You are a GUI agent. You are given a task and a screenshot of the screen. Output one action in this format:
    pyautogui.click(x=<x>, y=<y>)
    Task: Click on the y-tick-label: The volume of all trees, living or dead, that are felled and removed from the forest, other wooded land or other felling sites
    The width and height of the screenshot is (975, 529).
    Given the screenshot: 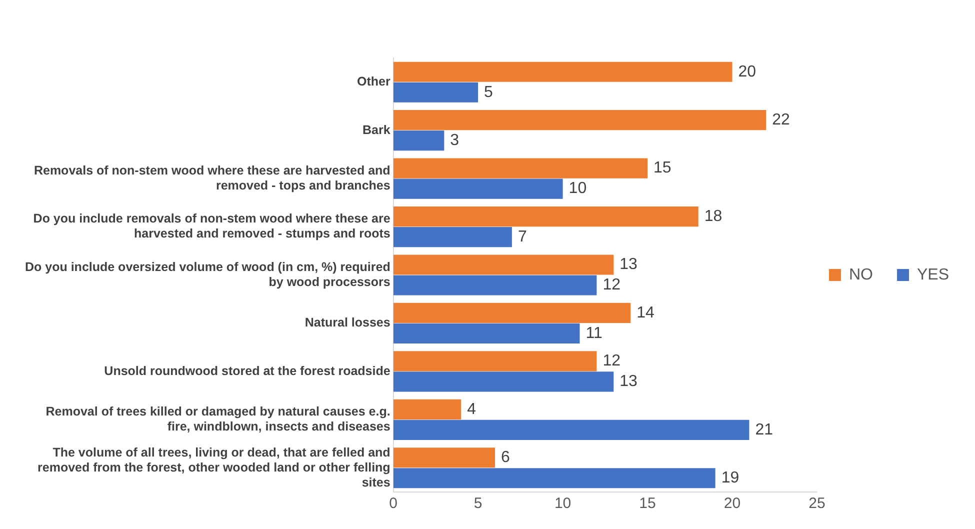 What is the action you would take?
    pyautogui.click(x=214, y=467)
    